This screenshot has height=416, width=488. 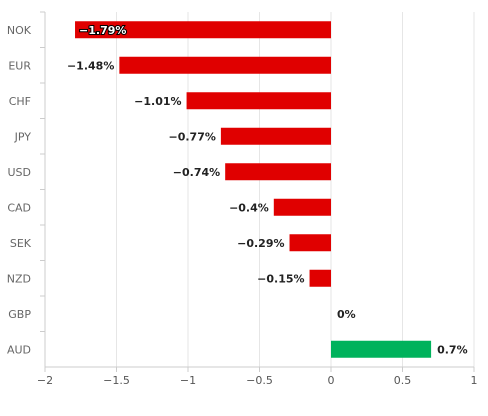 I want to click on data-label: −1.79%, so click(x=102, y=30).